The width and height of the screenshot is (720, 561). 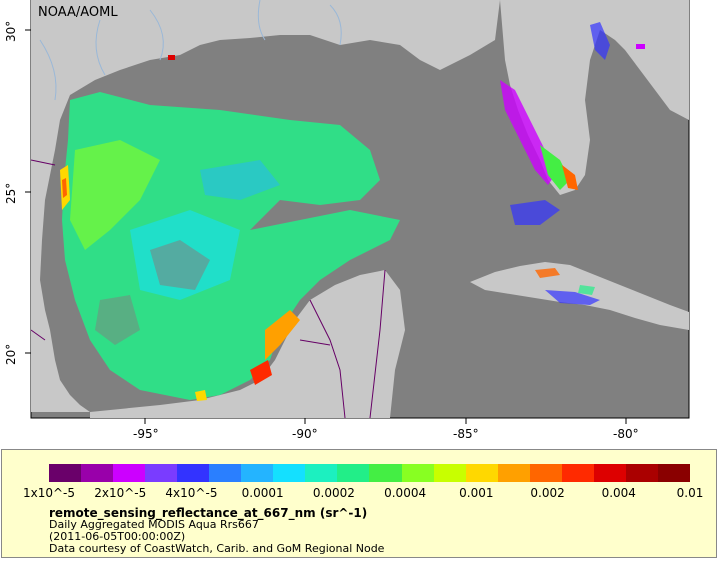 I want to click on colorbar-tick-label: 4x10^-5, so click(x=191, y=493).